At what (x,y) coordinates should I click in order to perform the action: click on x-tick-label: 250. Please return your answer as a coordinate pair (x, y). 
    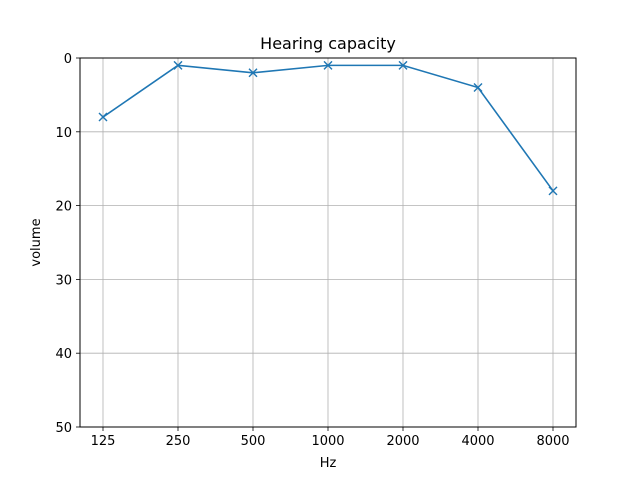
    Looking at the image, I should click on (178, 441).